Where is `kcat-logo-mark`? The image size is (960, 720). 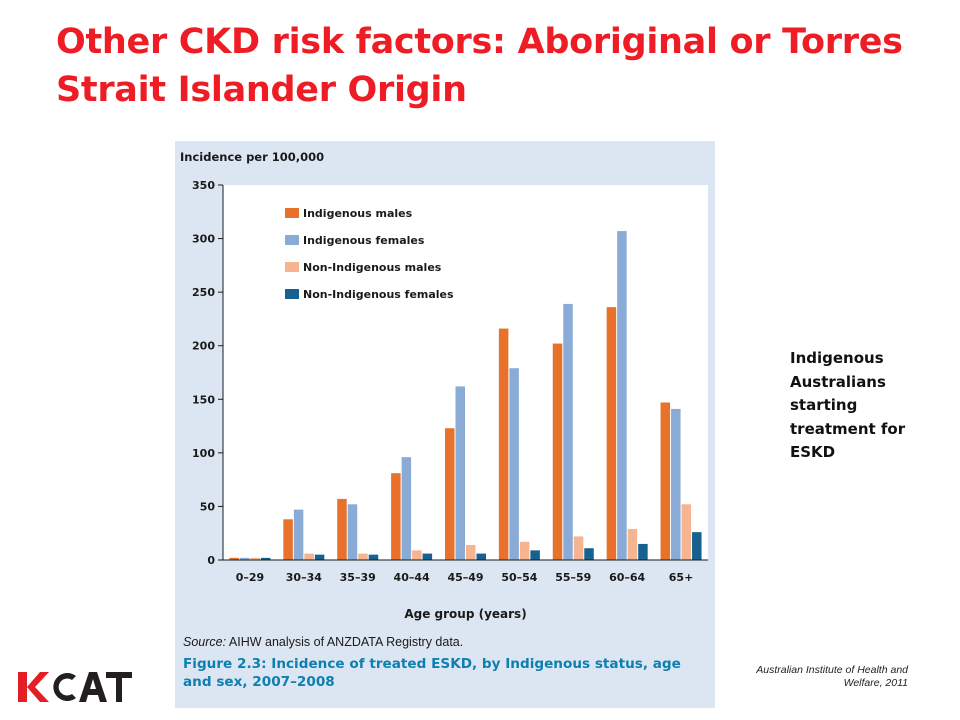 kcat-logo-mark is located at coordinates (33, 687).